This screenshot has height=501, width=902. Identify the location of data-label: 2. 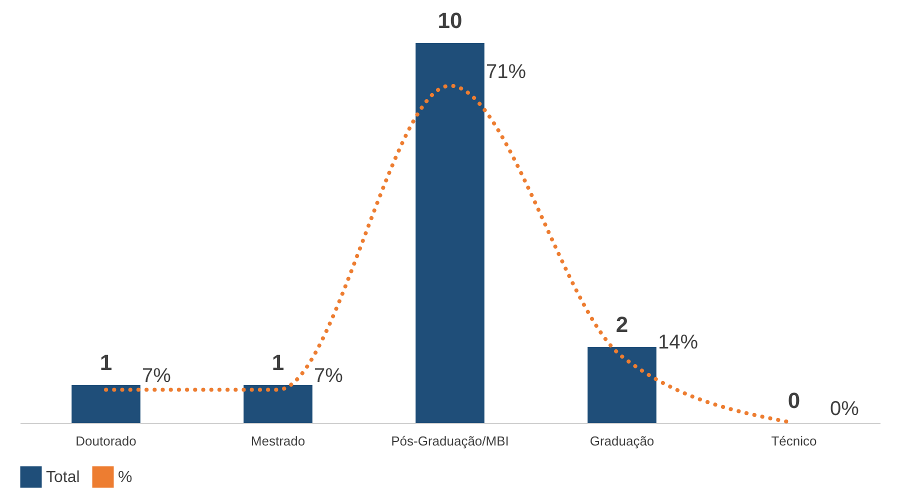
(622, 324).